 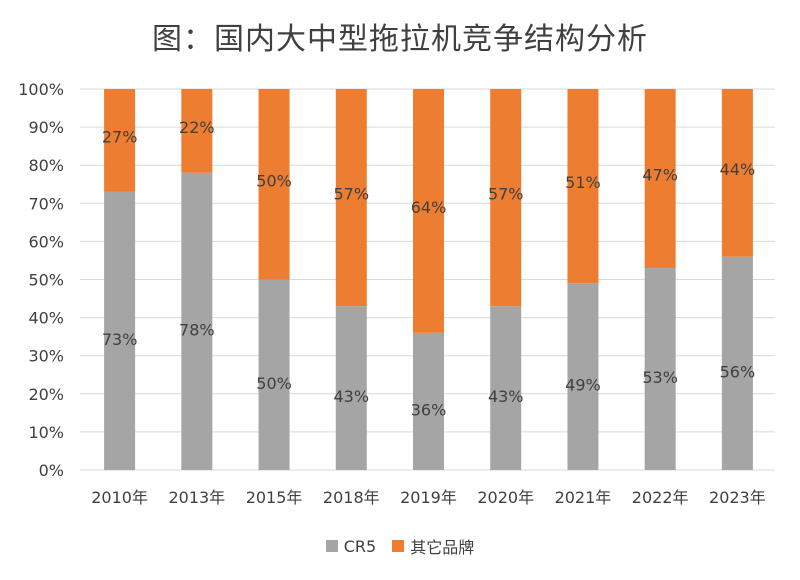 I want to click on y-tick-label: 30%, so click(x=46, y=356).